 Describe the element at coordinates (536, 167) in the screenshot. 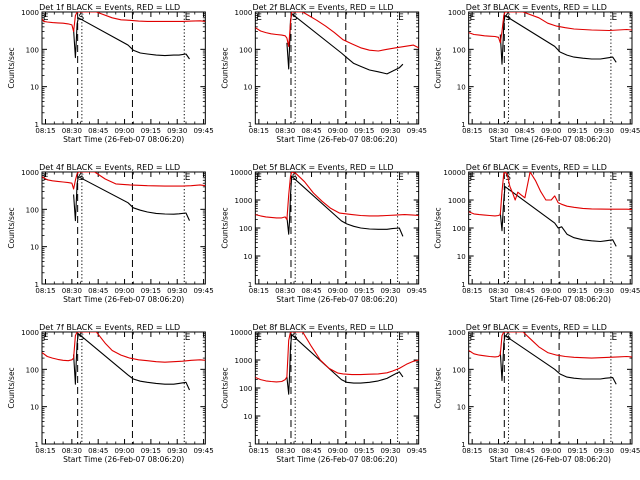

I see `panel-title: Det 6f BLACK = Events, RED = LLD` at that location.